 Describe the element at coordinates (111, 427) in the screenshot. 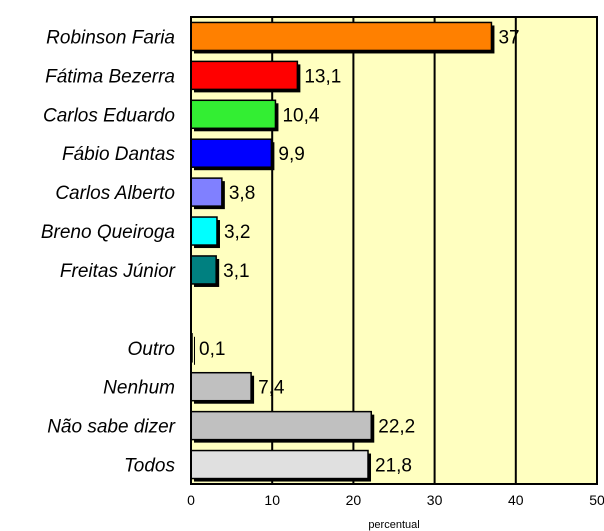

I see `category-label: Não sabe dizer` at that location.